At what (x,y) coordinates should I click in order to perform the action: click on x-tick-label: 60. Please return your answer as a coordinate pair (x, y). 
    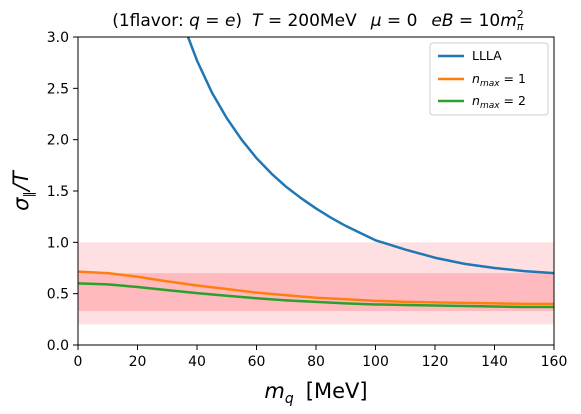
    Looking at the image, I should click on (257, 362).